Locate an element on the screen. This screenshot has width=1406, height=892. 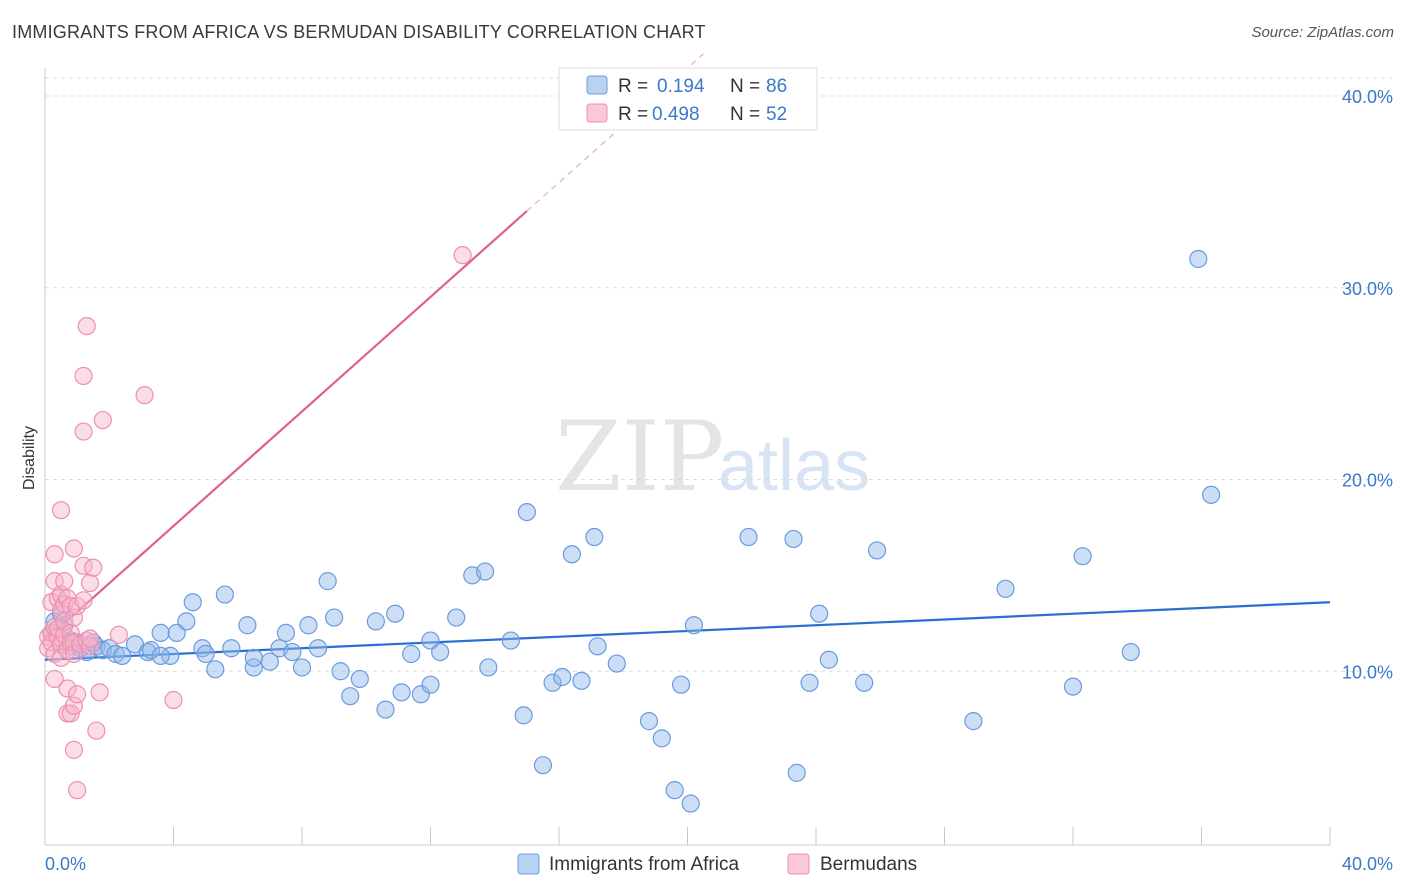
y-tick-label-1: 20.0% is located at coordinates (1367, 481).